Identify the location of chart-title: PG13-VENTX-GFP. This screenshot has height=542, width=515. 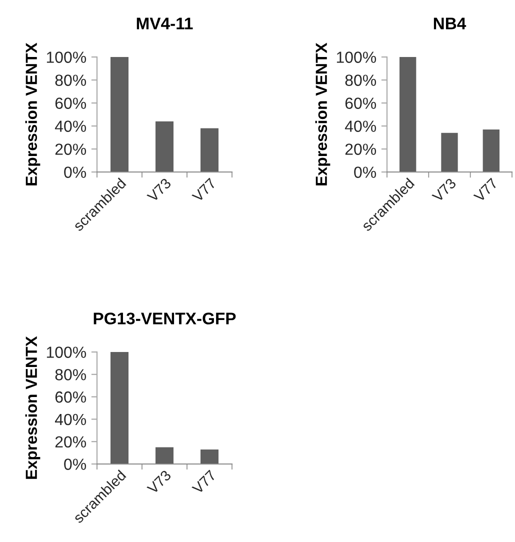
(165, 318).